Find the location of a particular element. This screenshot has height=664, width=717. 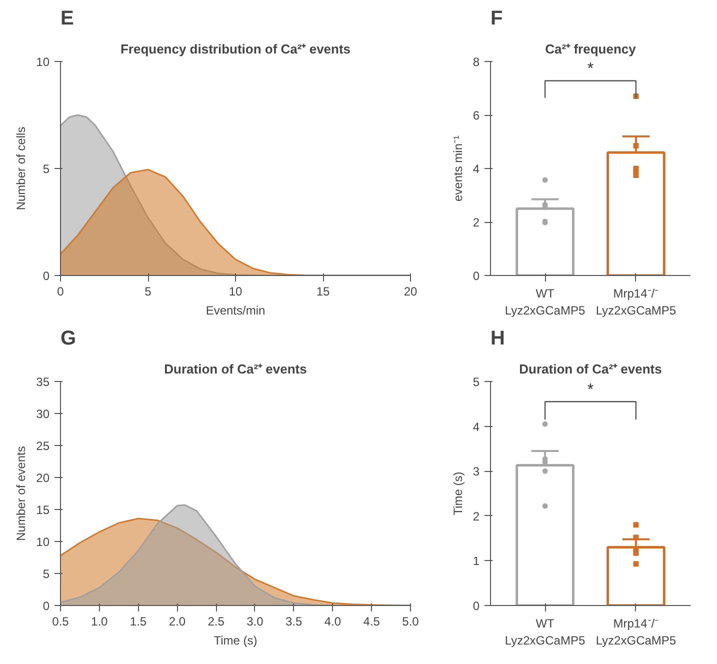

x-tick-label: 1.5 is located at coordinates (138, 621).